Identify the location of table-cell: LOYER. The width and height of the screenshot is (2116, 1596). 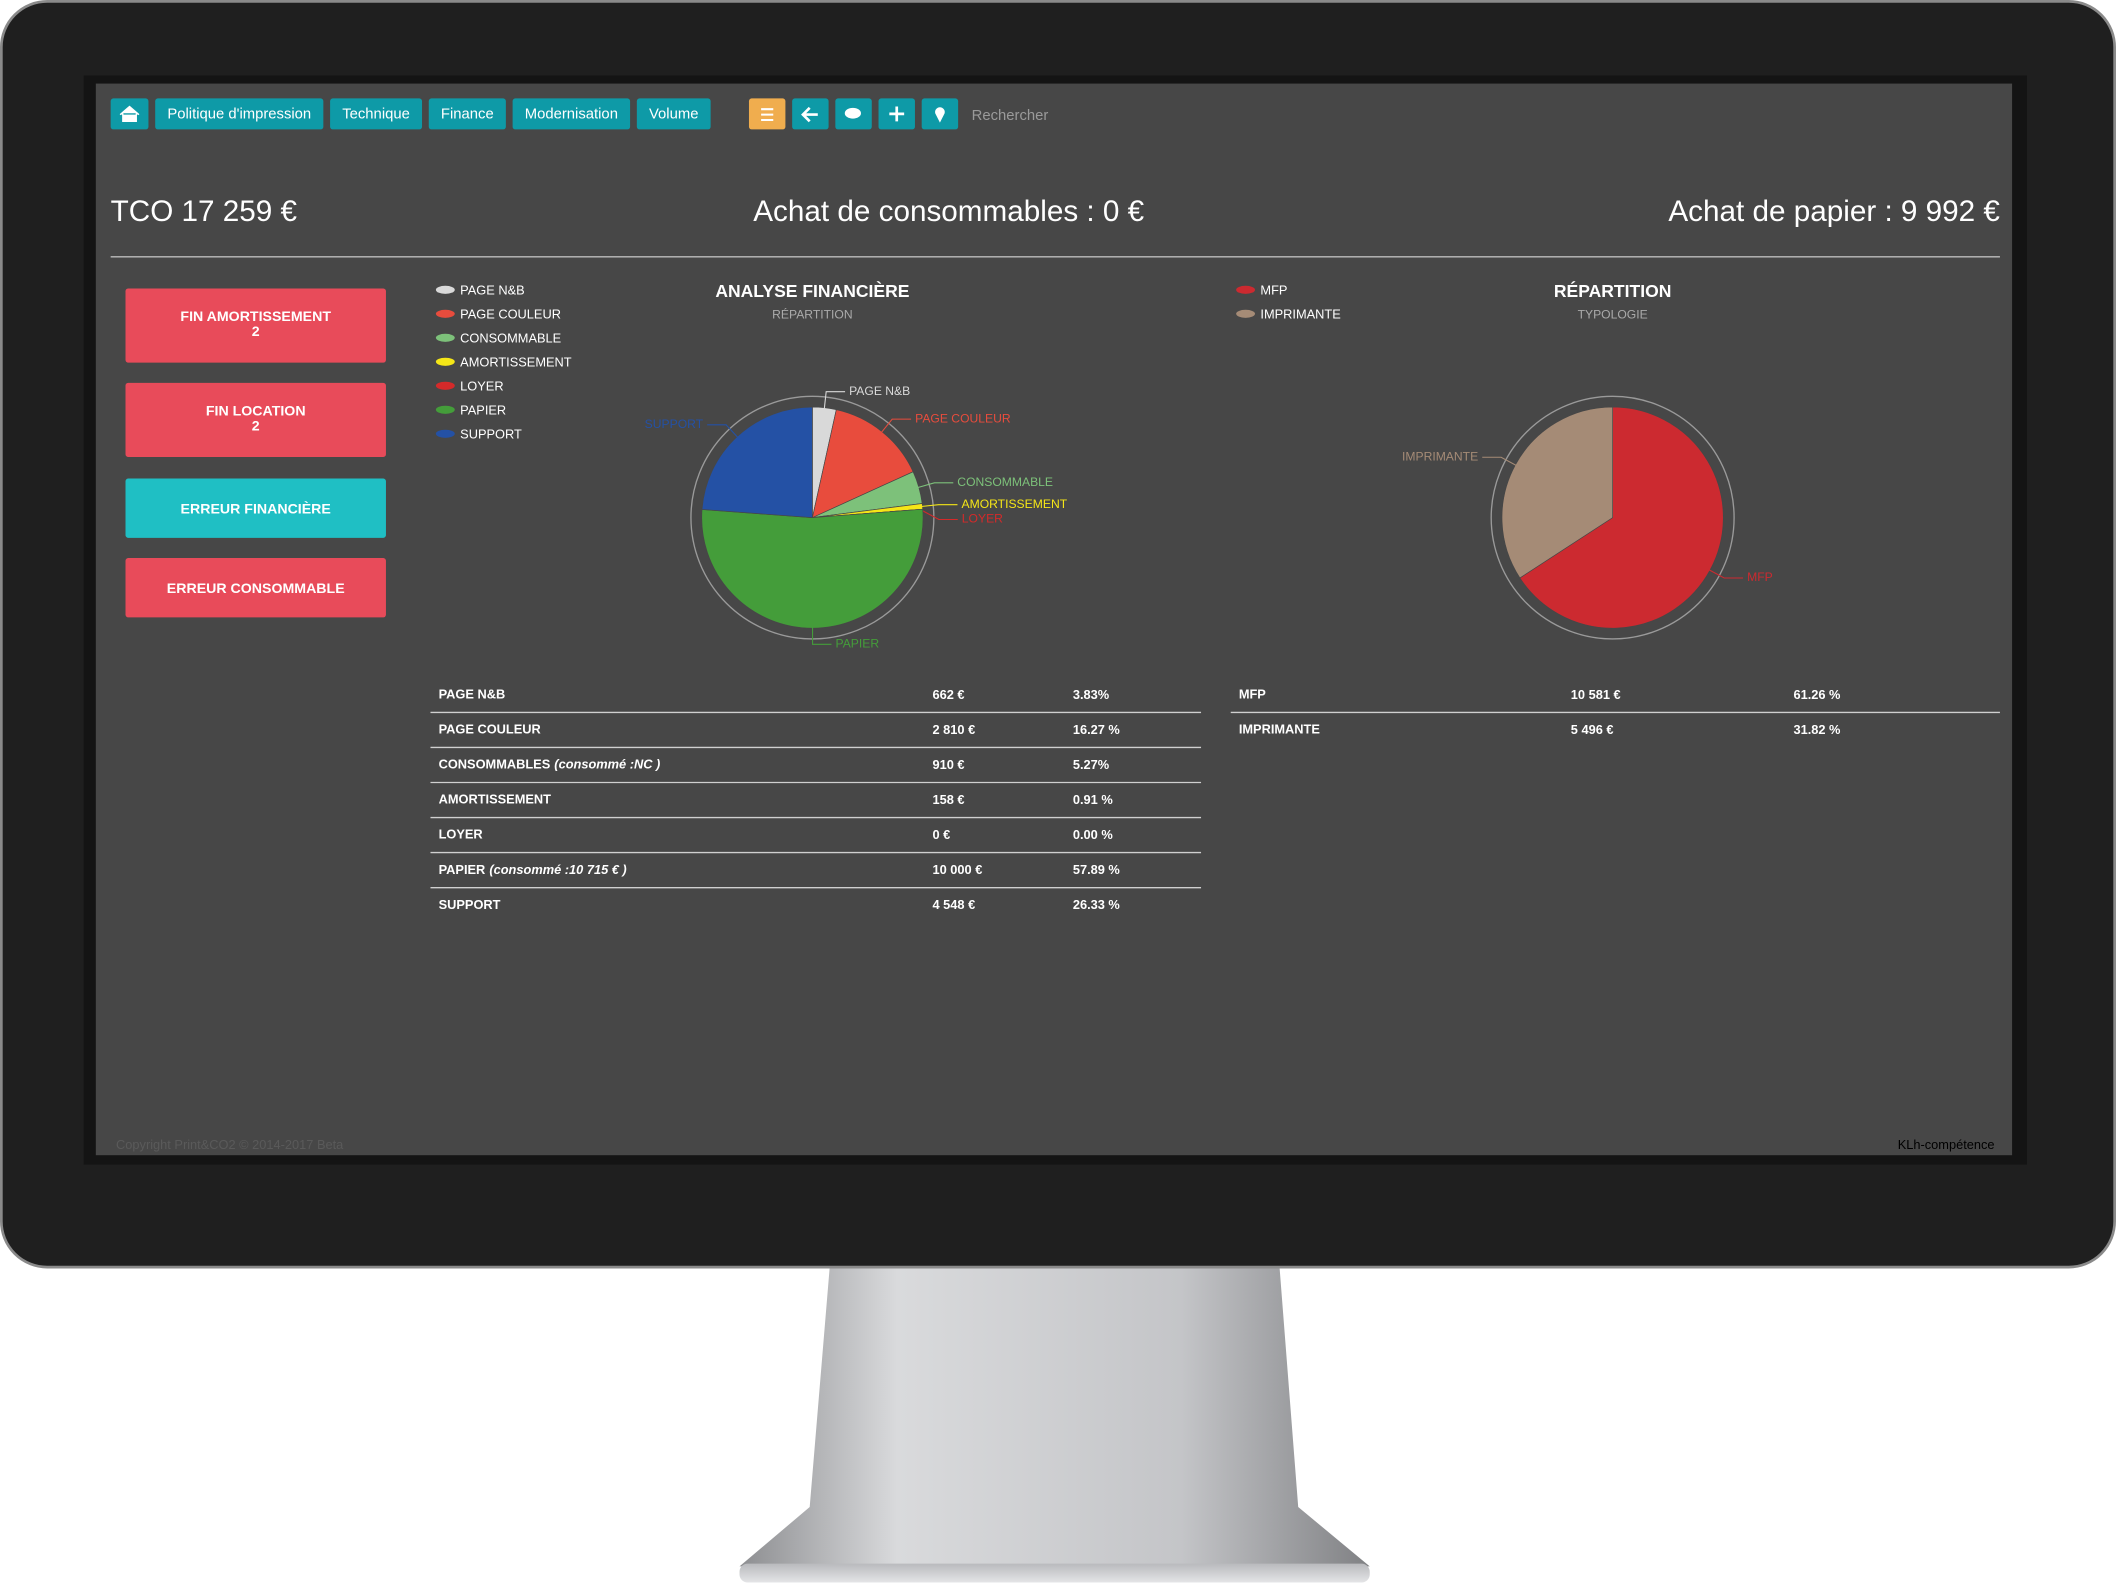
(461, 834).